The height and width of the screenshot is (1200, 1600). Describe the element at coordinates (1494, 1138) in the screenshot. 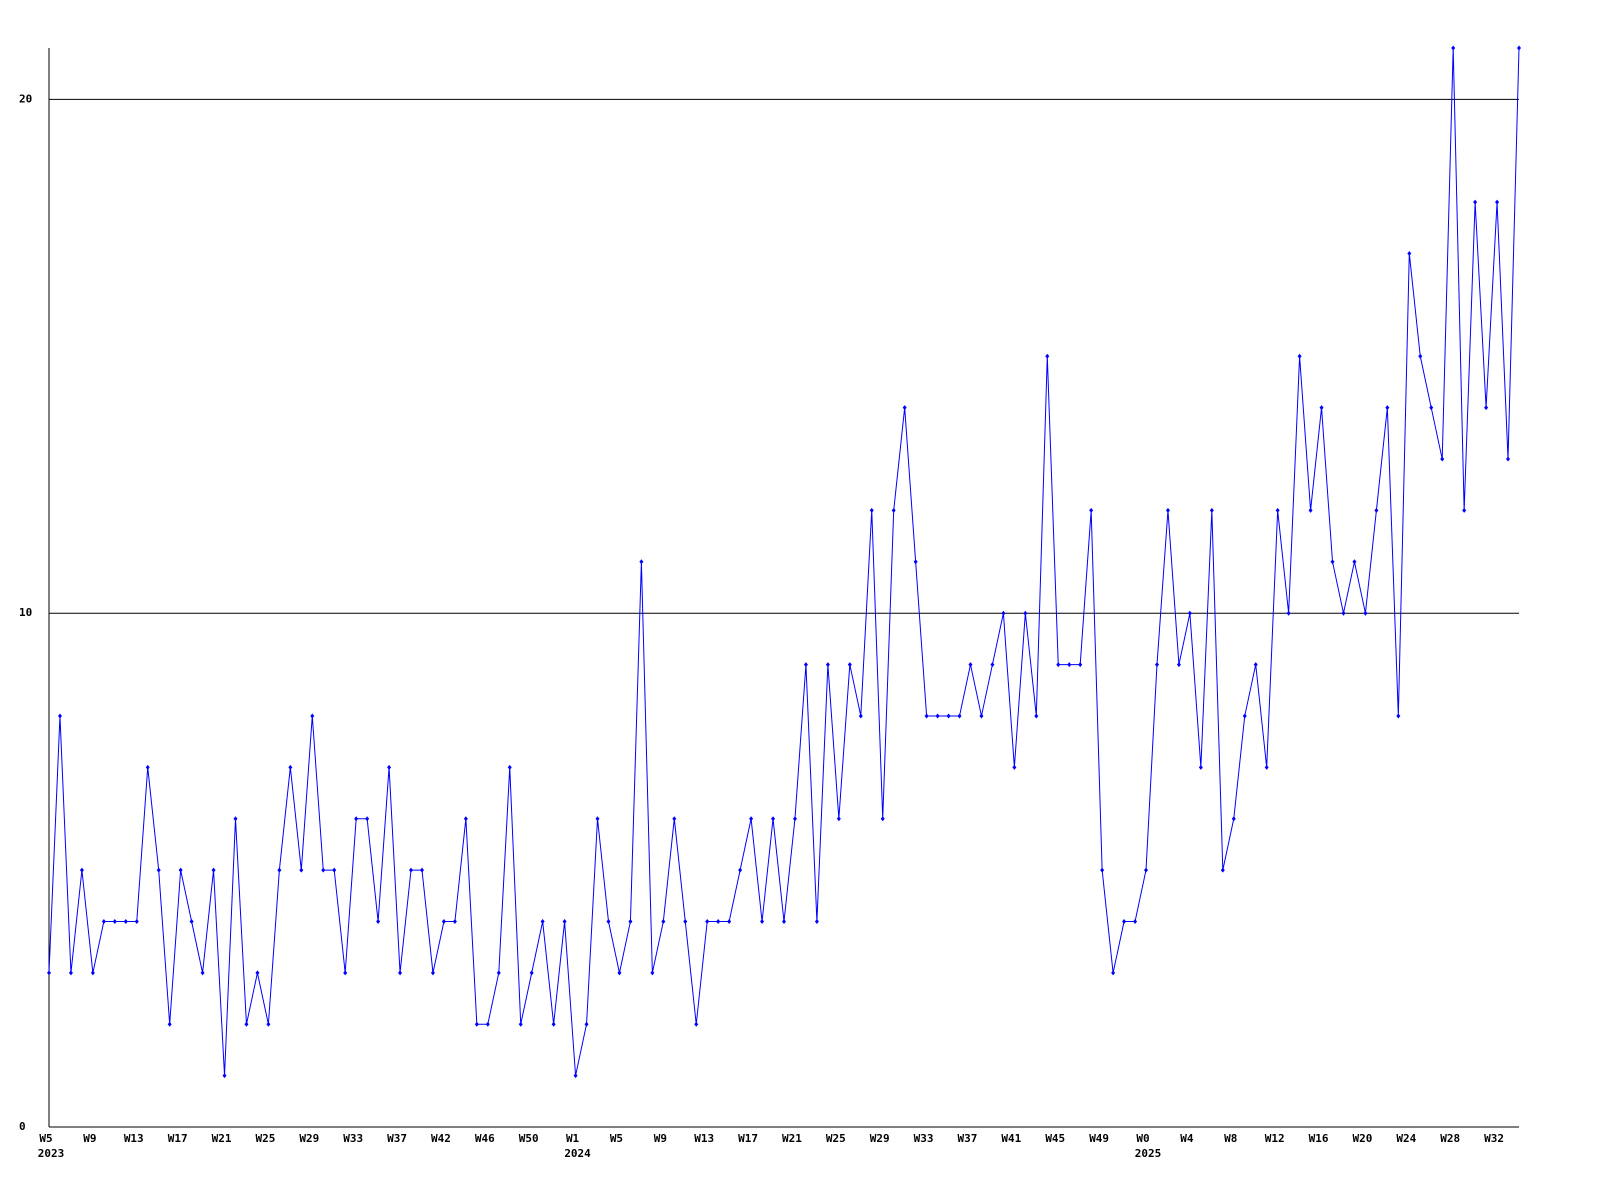

I see `x-tick-label: W32` at that location.